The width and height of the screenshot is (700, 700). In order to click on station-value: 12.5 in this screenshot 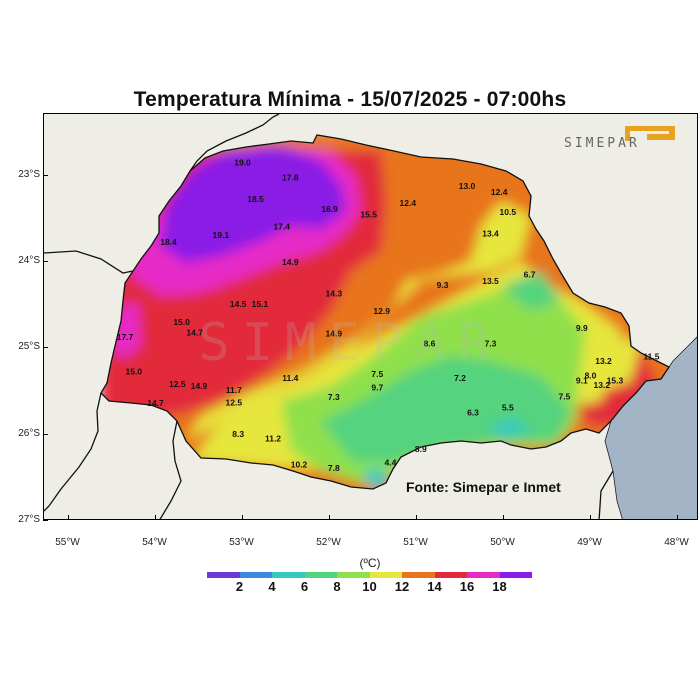, I will do `click(234, 402)`.